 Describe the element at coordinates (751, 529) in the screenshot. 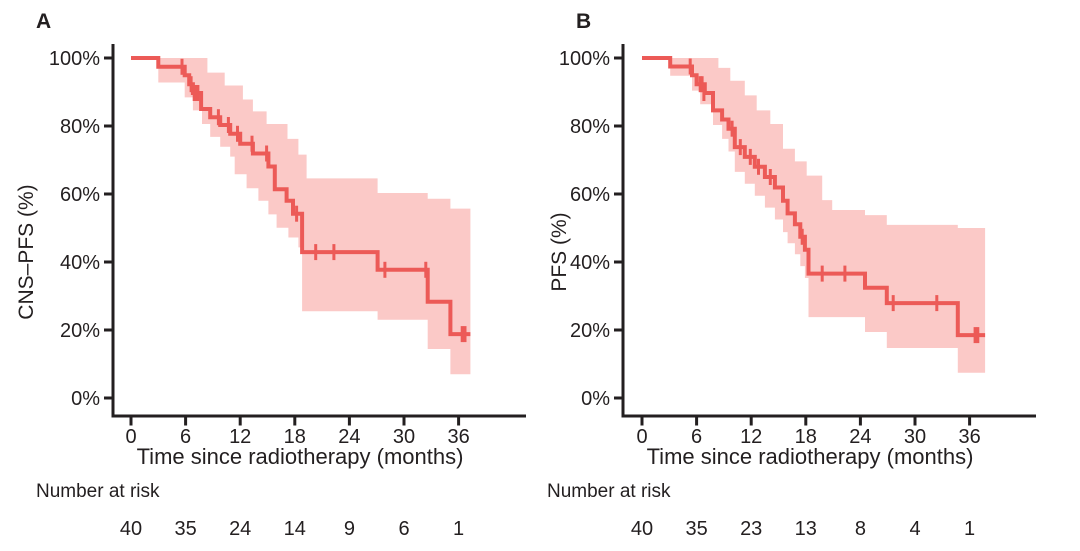

I see `risk-count: 23` at that location.